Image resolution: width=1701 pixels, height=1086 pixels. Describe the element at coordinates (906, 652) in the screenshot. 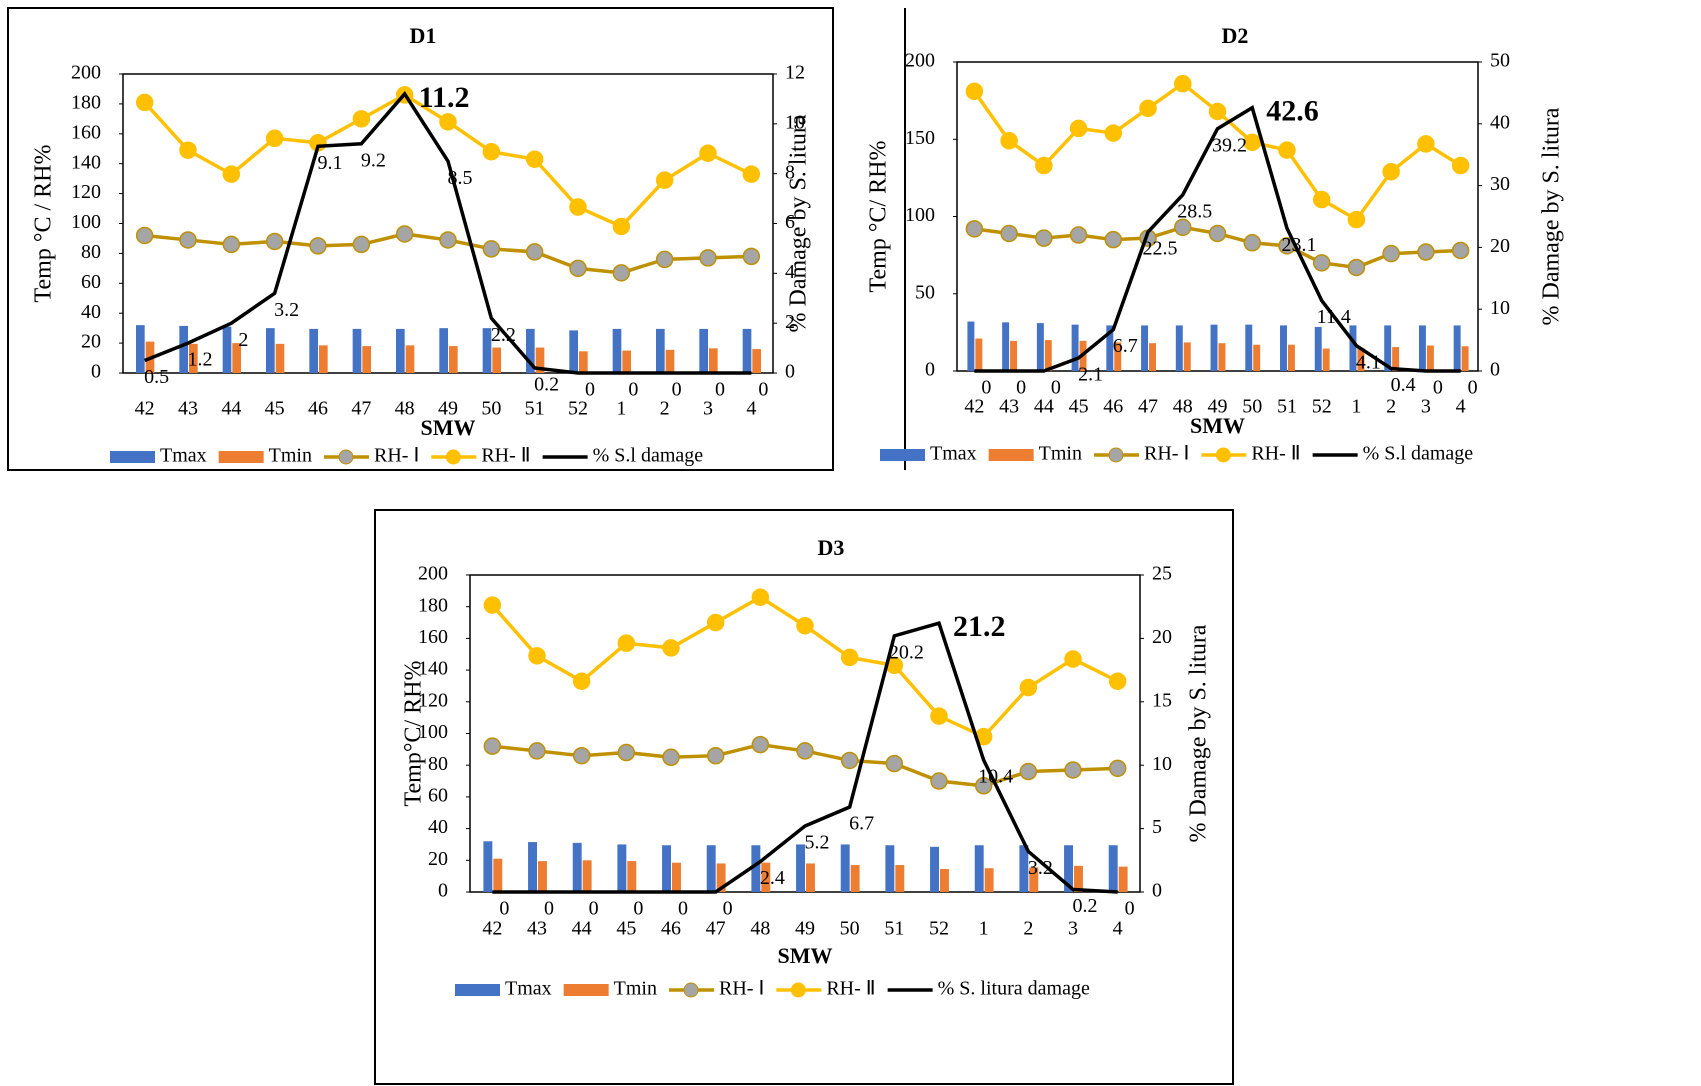

I see `data-label: 20.2` at that location.